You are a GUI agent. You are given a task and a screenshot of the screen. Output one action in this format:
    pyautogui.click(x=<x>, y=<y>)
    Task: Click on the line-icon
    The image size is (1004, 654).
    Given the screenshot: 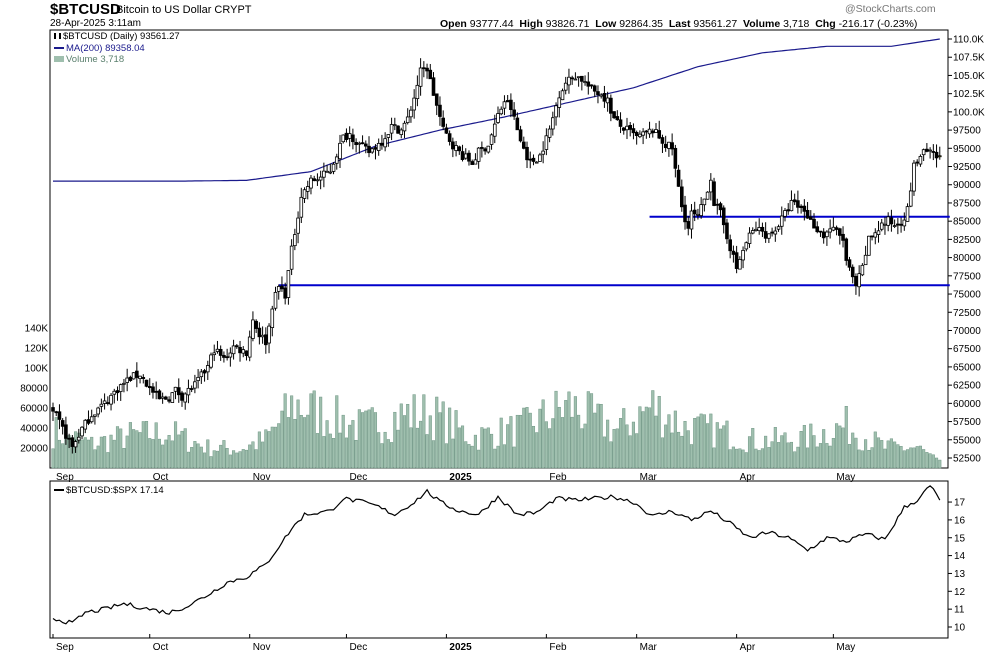 What is the action you would take?
    pyautogui.click(x=59, y=48)
    